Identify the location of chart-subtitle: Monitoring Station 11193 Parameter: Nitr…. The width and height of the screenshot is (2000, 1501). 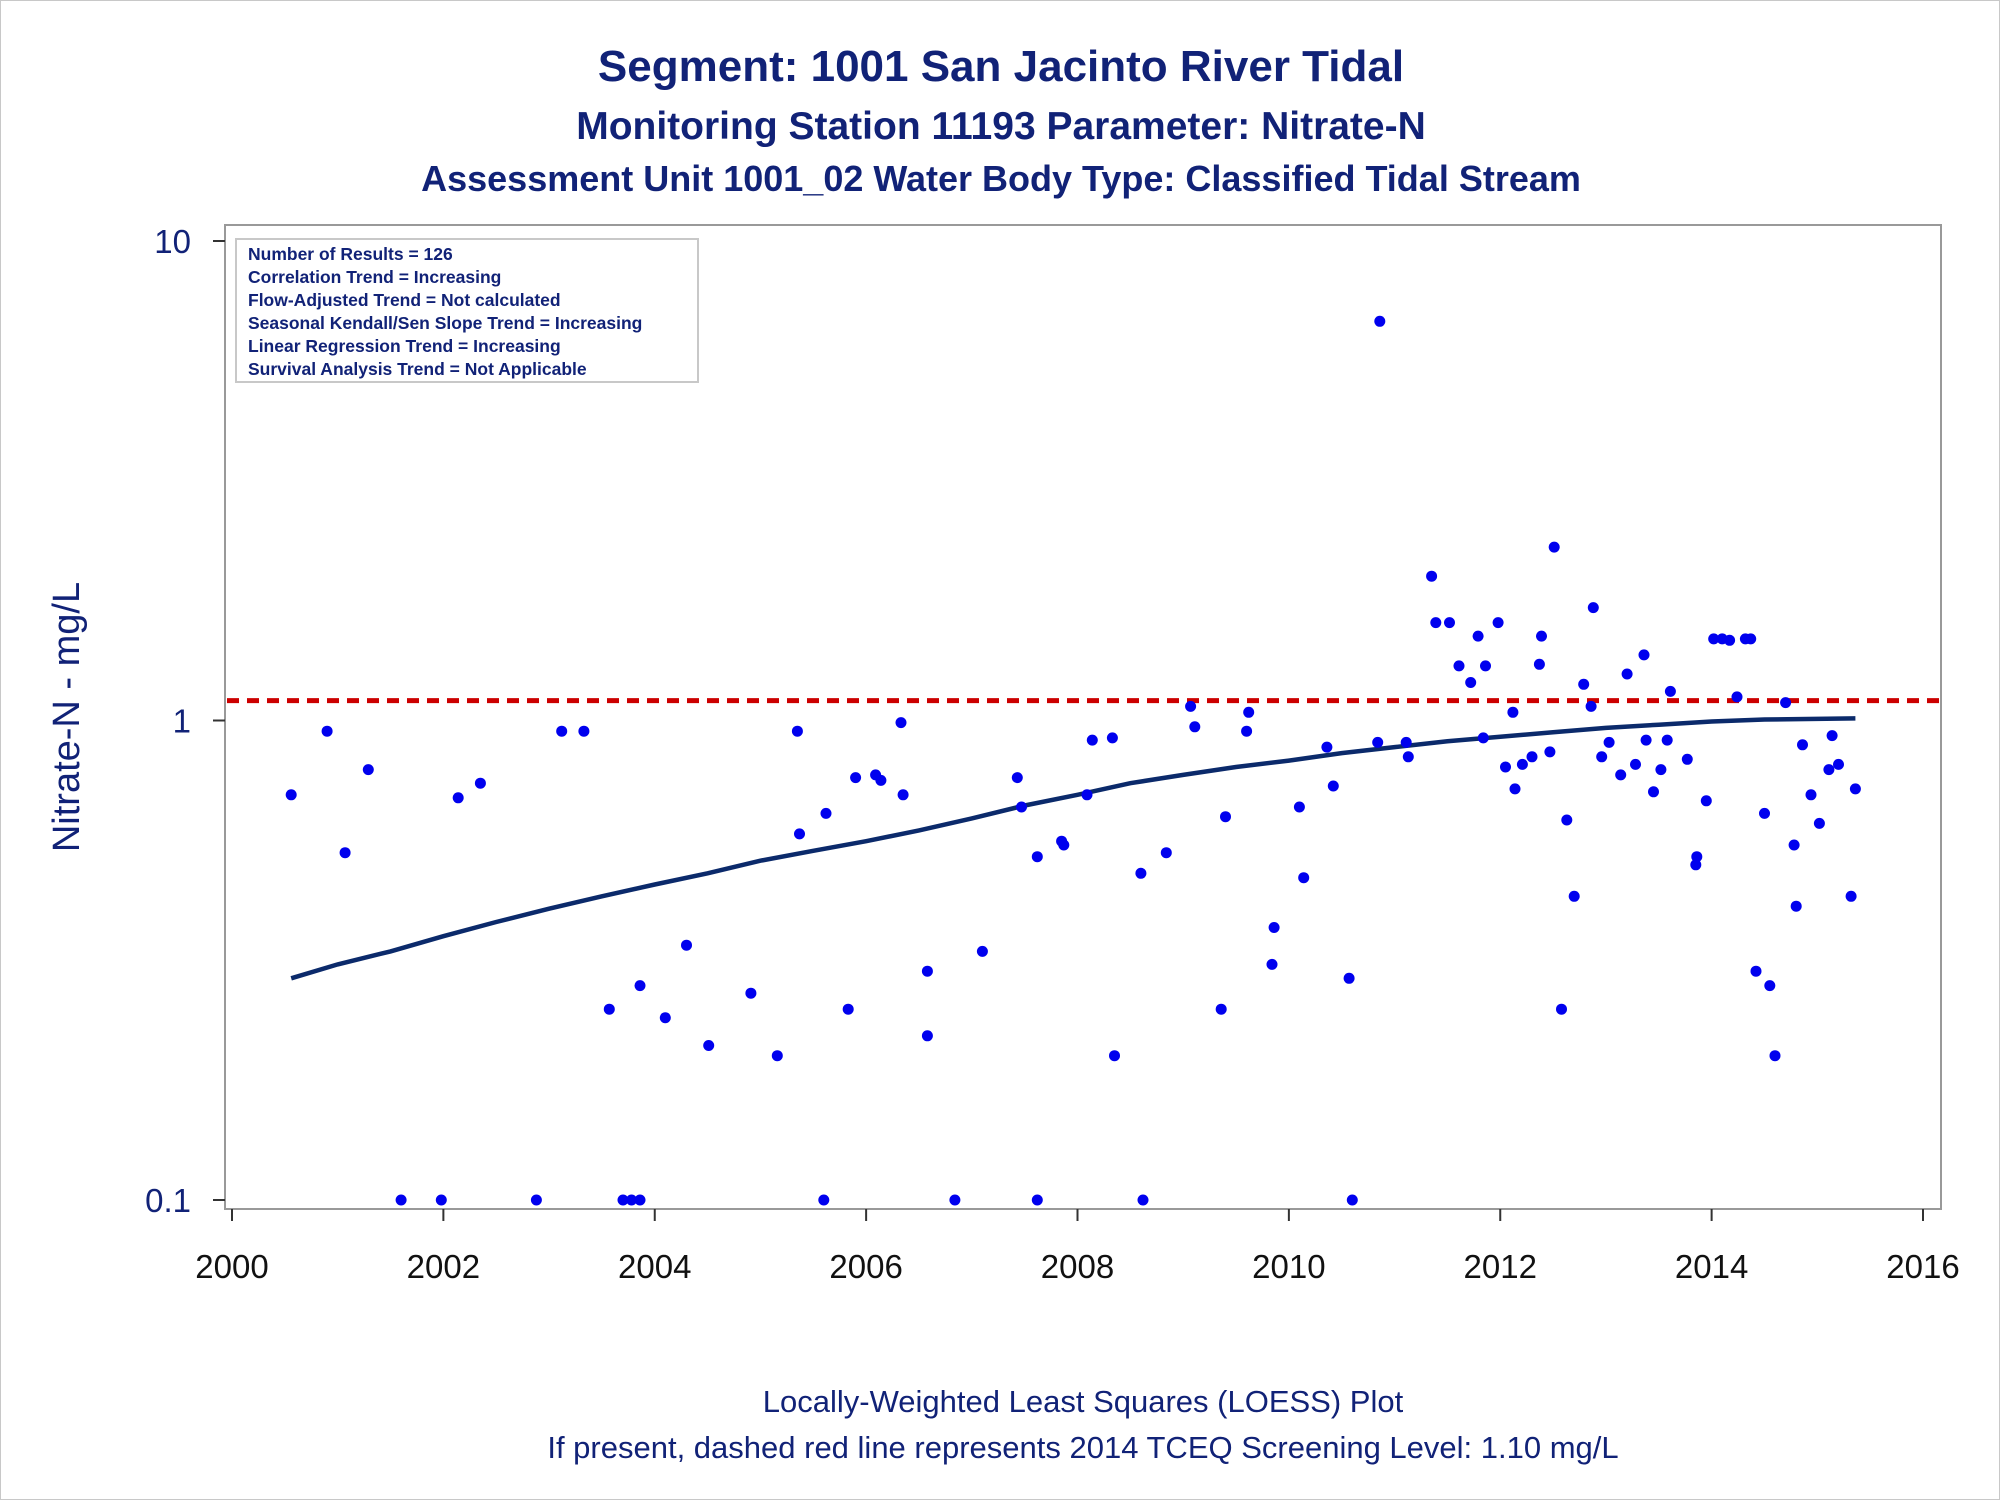
(1001, 126).